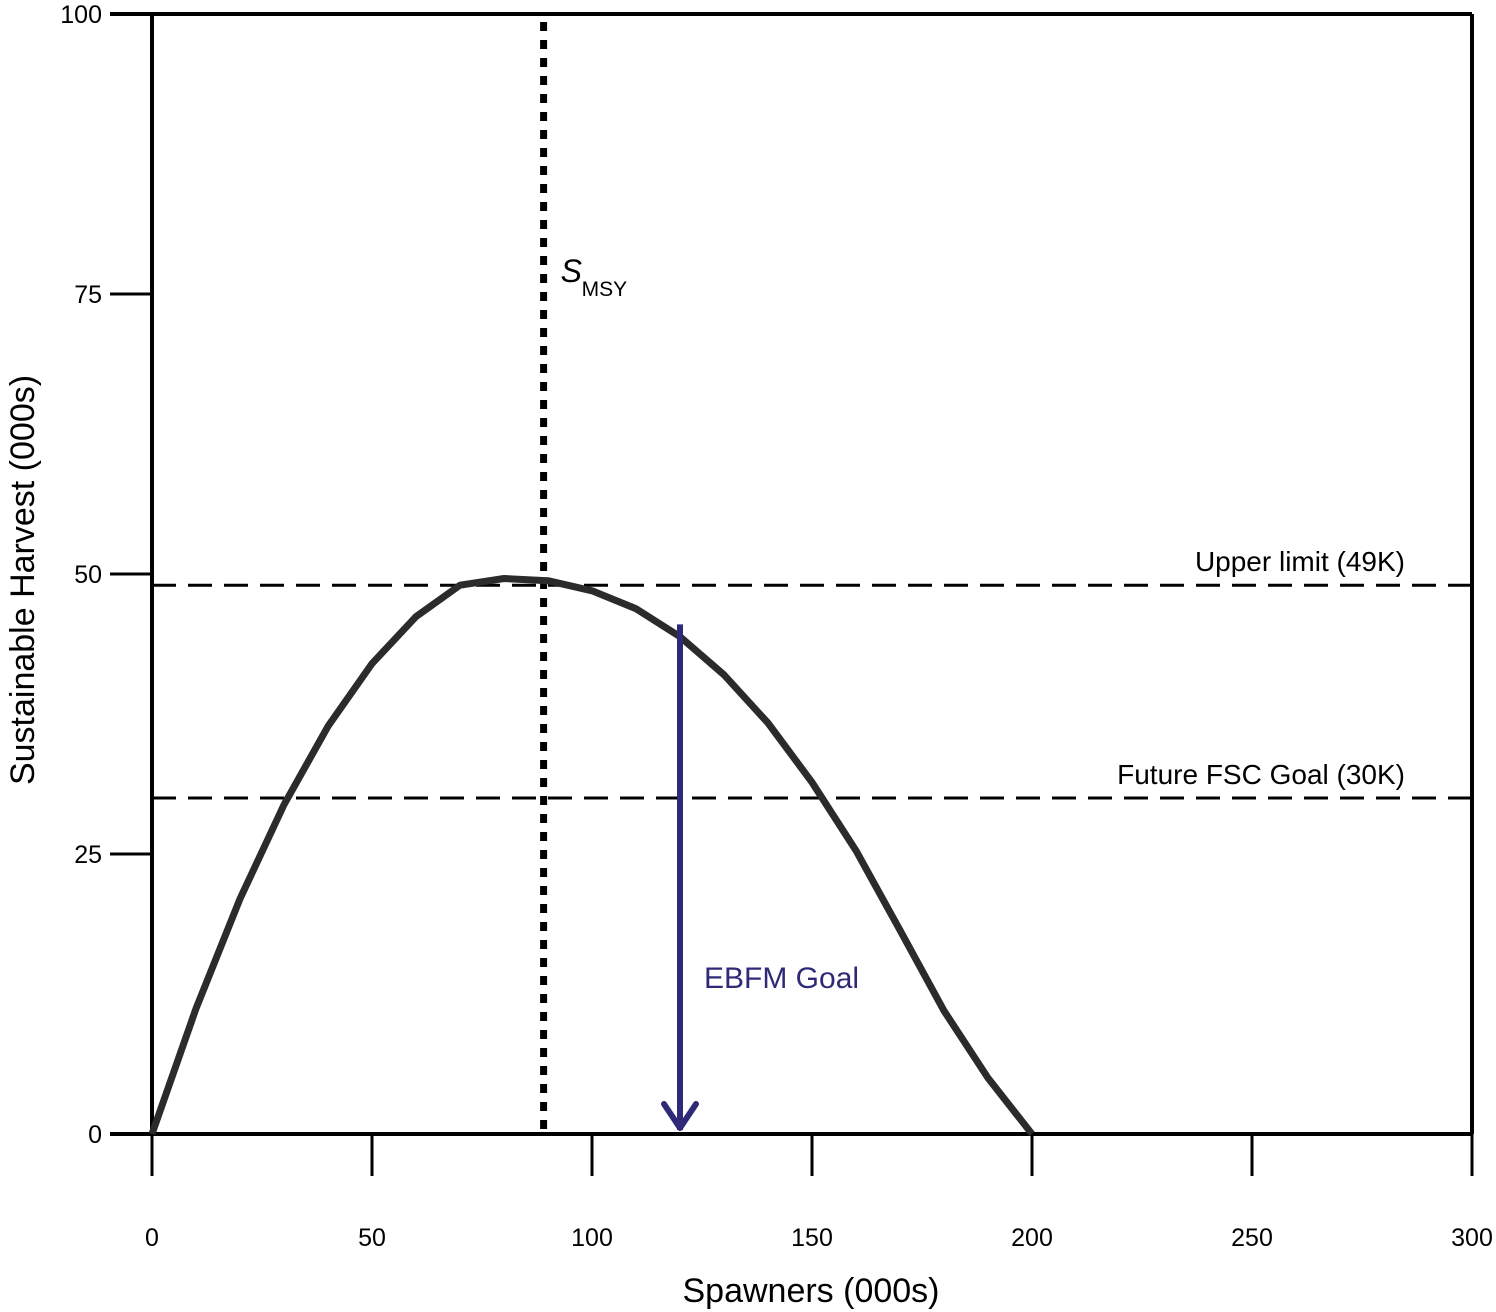  What do you see at coordinates (88, 575) in the screenshot?
I see `y-tick-label: 50` at bounding box center [88, 575].